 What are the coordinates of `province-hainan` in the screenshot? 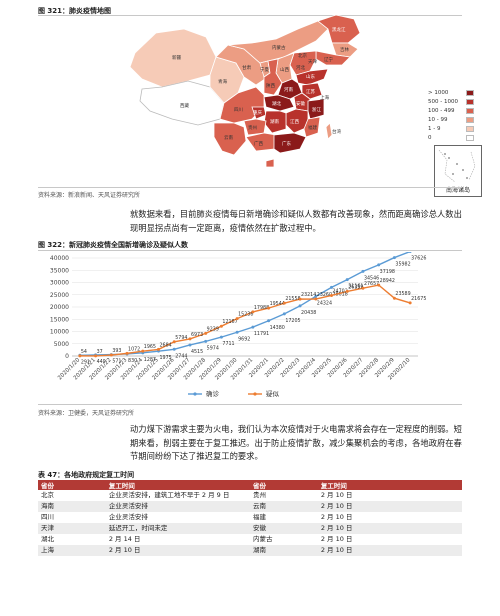 It's located at (270, 163).